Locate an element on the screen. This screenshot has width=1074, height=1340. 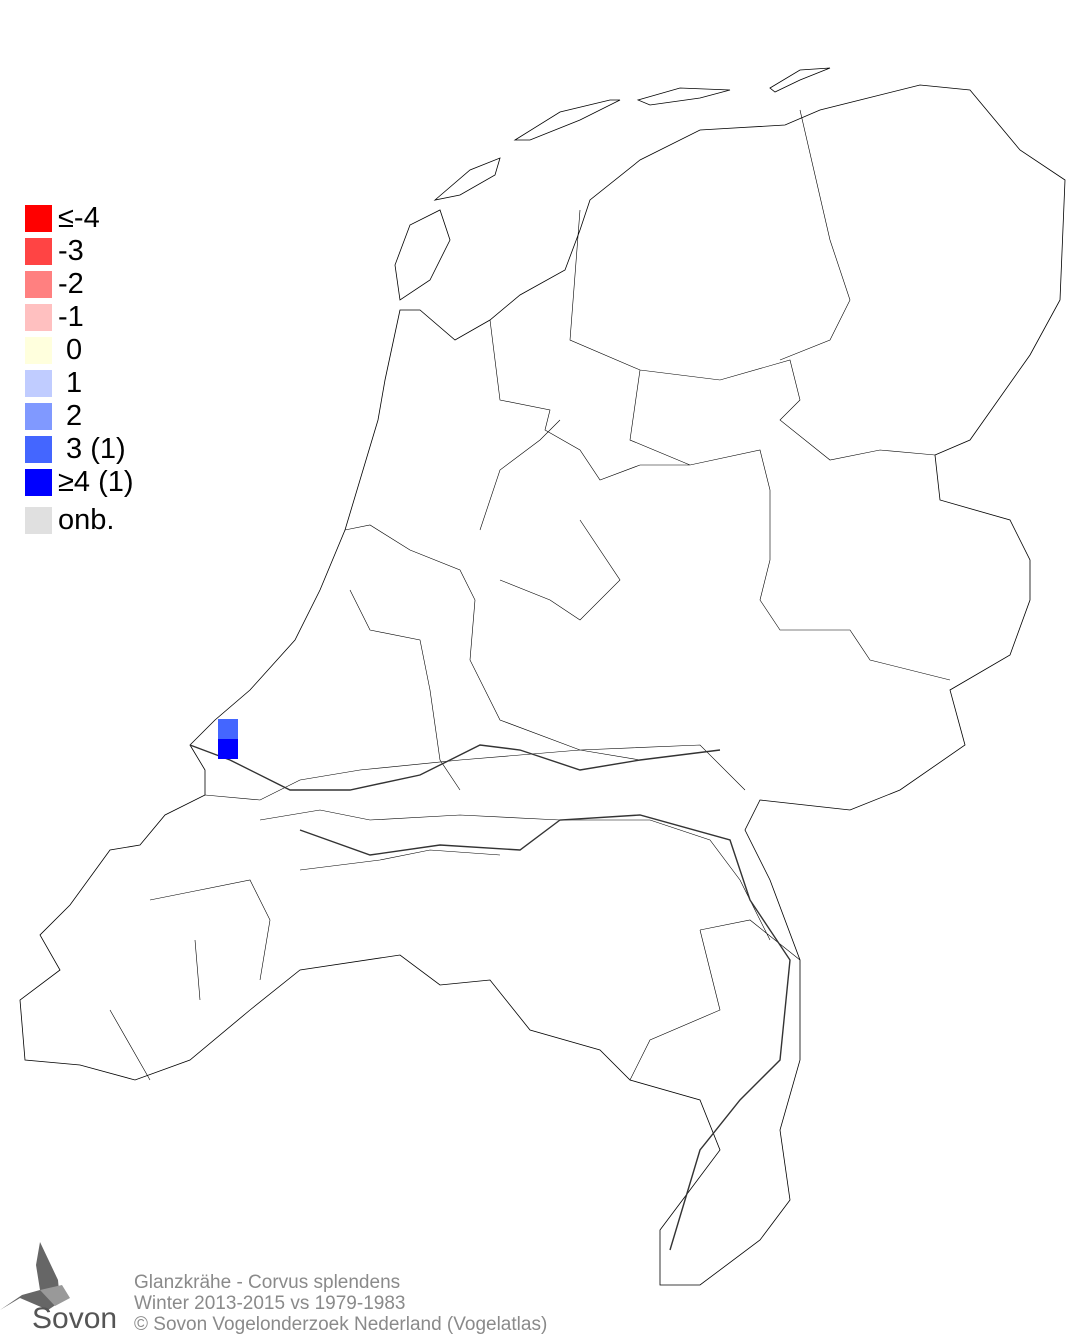
legend-label: ≤-4 is located at coordinates (79, 218).